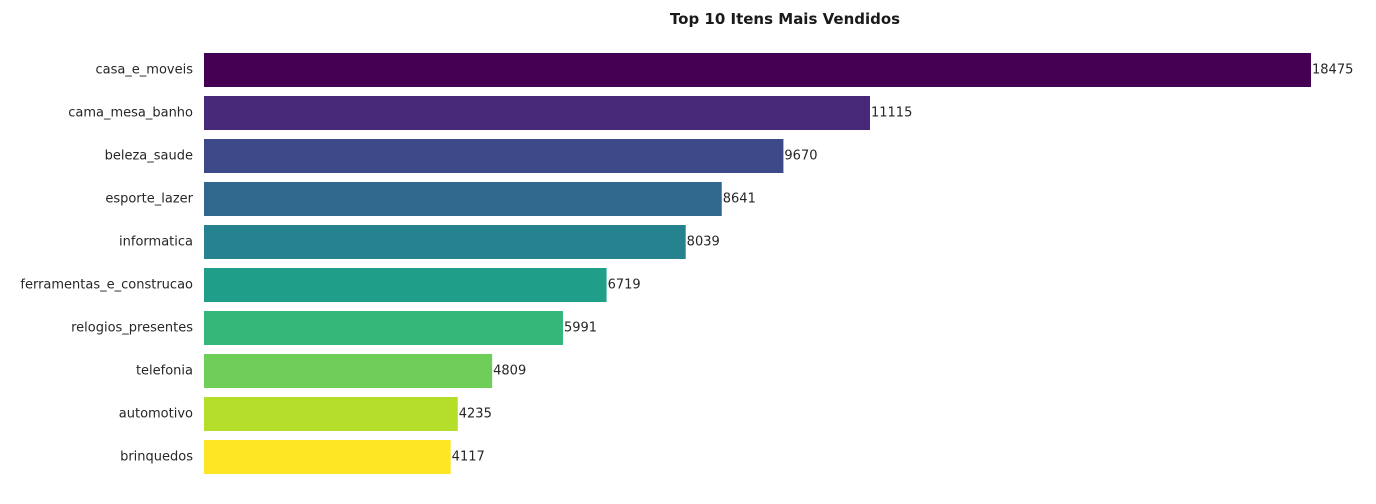 The height and width of the screenshot is (504, 1376). Describe the element at coordinates (475, 414) in the screenshot. I see `value-label: 4235` at that location.